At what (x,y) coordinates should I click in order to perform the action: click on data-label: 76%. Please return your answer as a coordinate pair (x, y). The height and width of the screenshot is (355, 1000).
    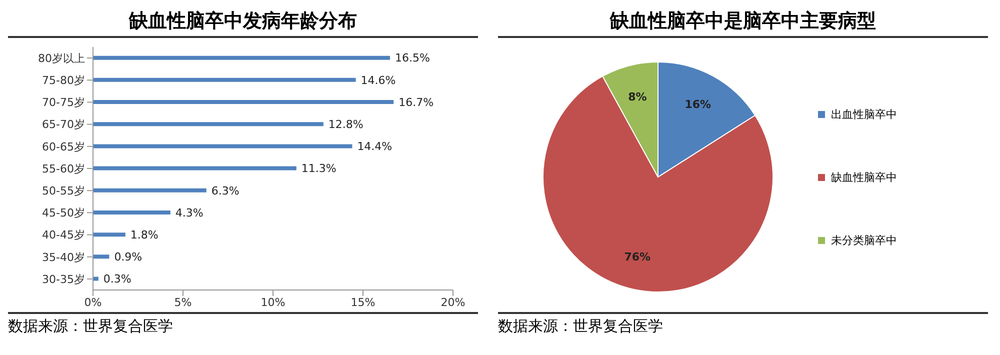
    Looking at the image, I should click on (637, 257).